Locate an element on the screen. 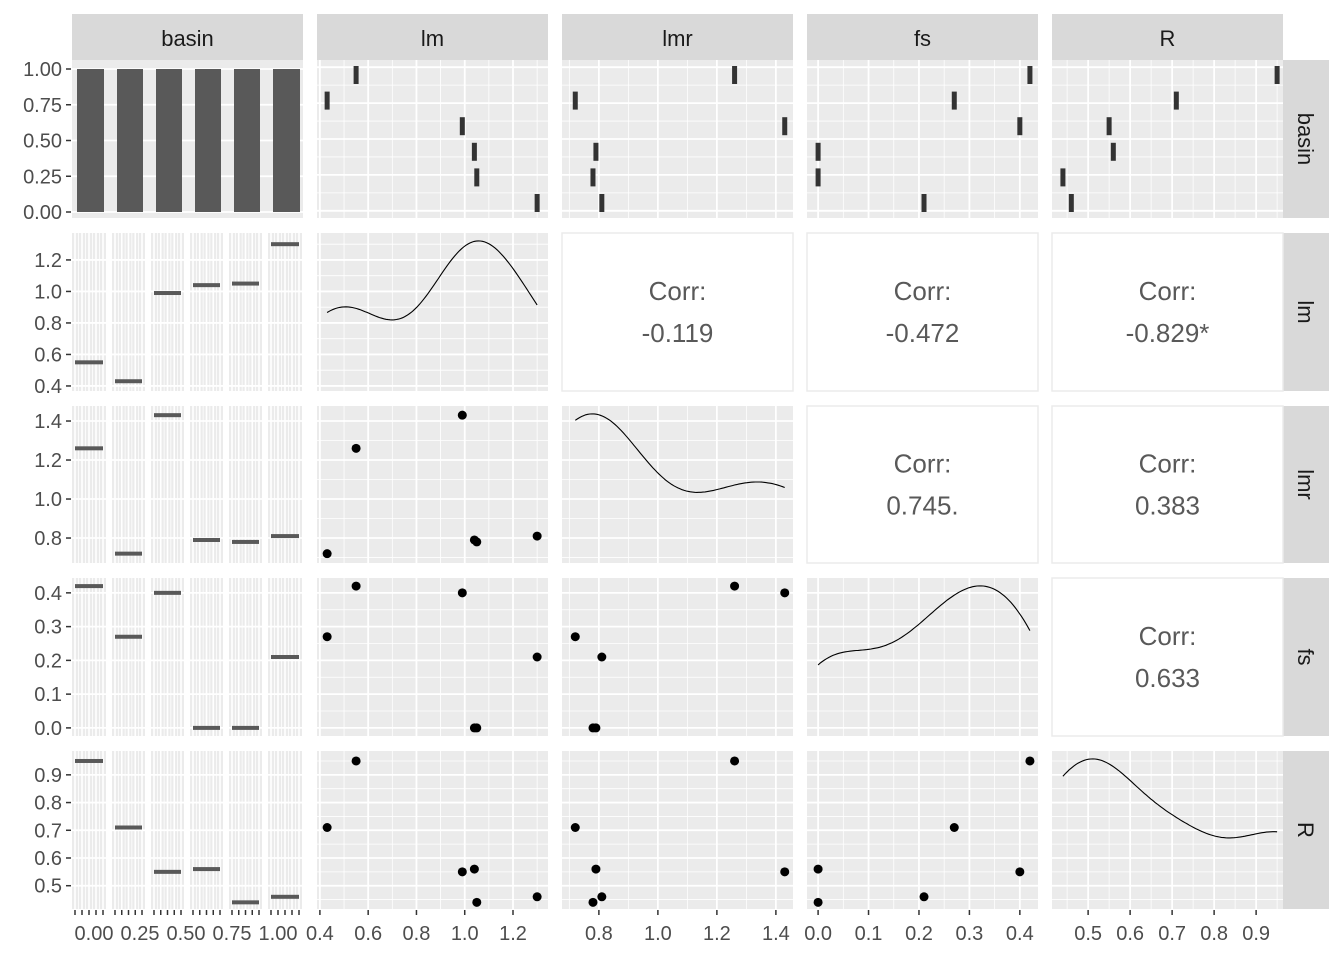  strip-label-right: fs is located at coordinates (1305, 656).